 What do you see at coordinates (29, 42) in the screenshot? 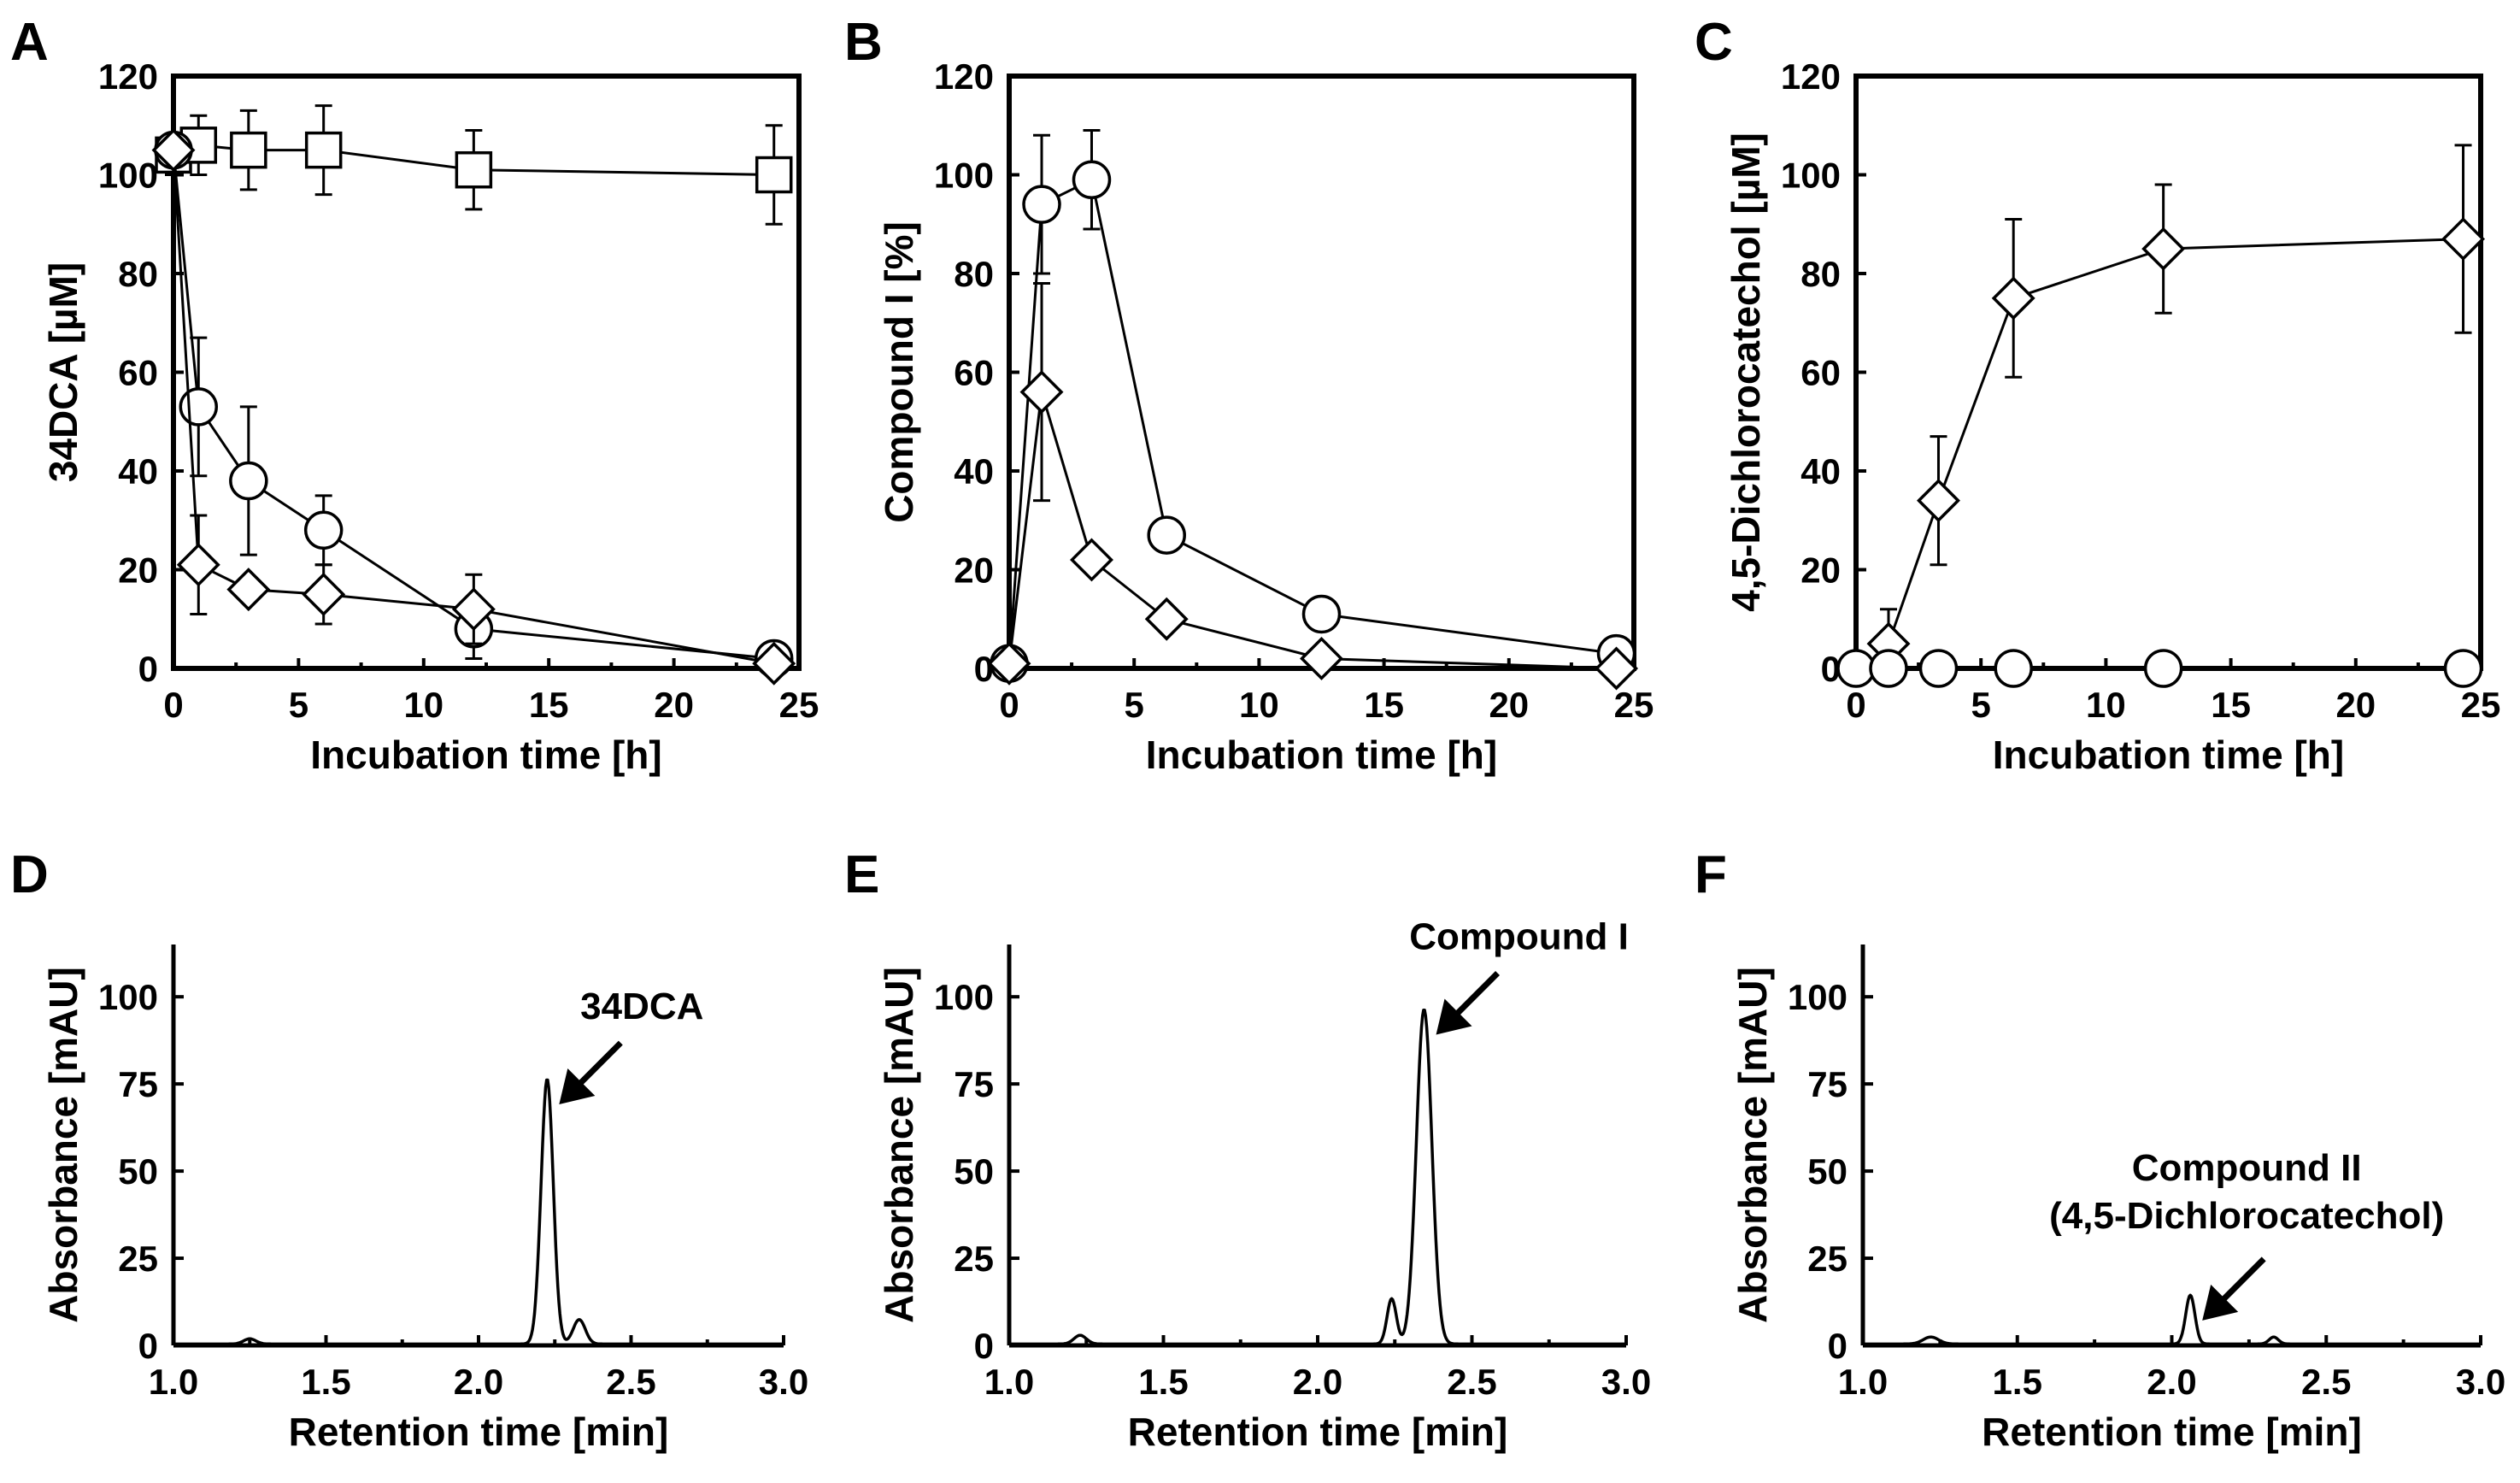
I see `panel-letter: A` at bounding box center [29, 42].